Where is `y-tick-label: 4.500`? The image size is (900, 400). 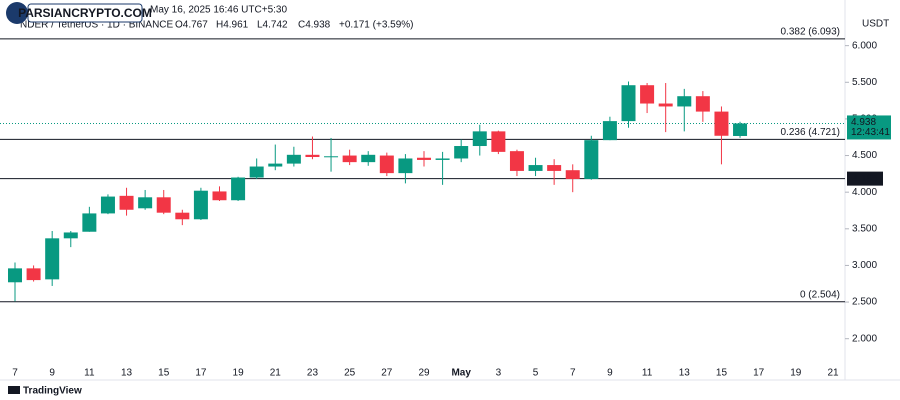
y-tick-label: 4.500 is located at coordinates (864, 155).